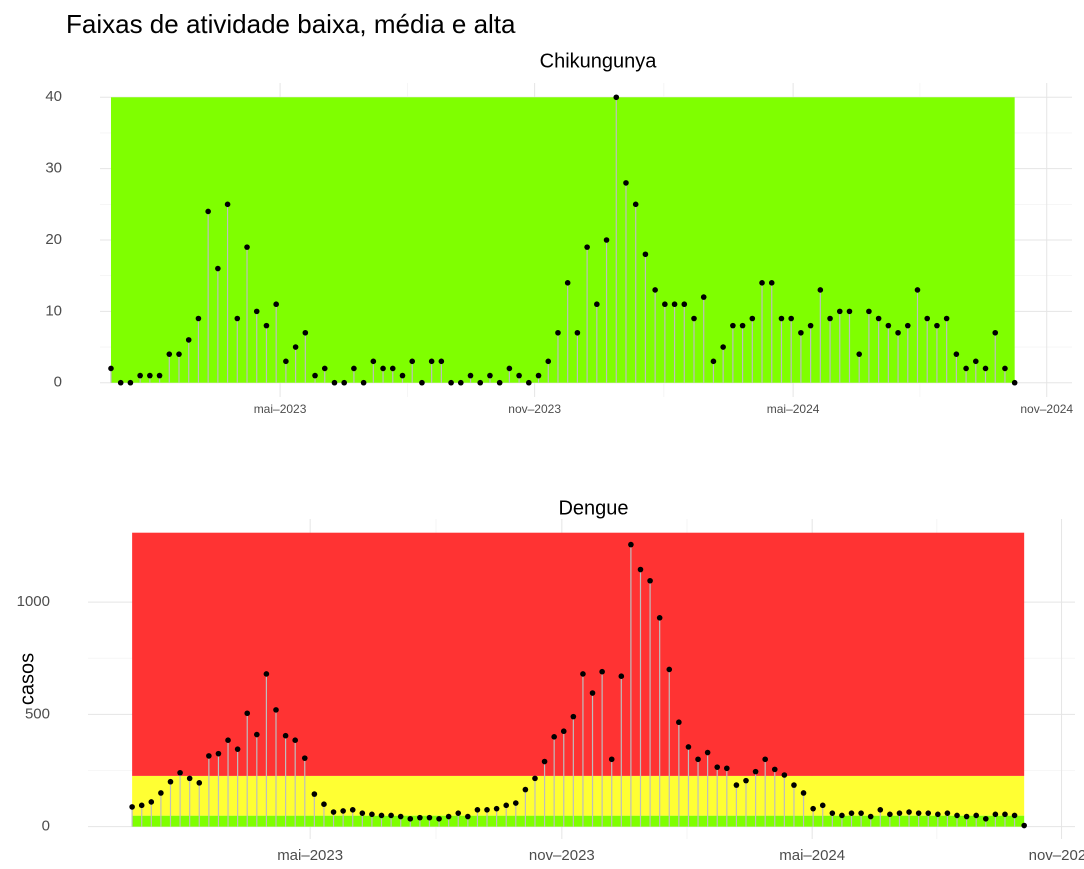 Image resolution: width=1084 pixels, height=869 pixels. What do you see at coordinates (27, 679) in the screenshot?
I see `y-axis-label: casos` at bounding box center [27, 679].